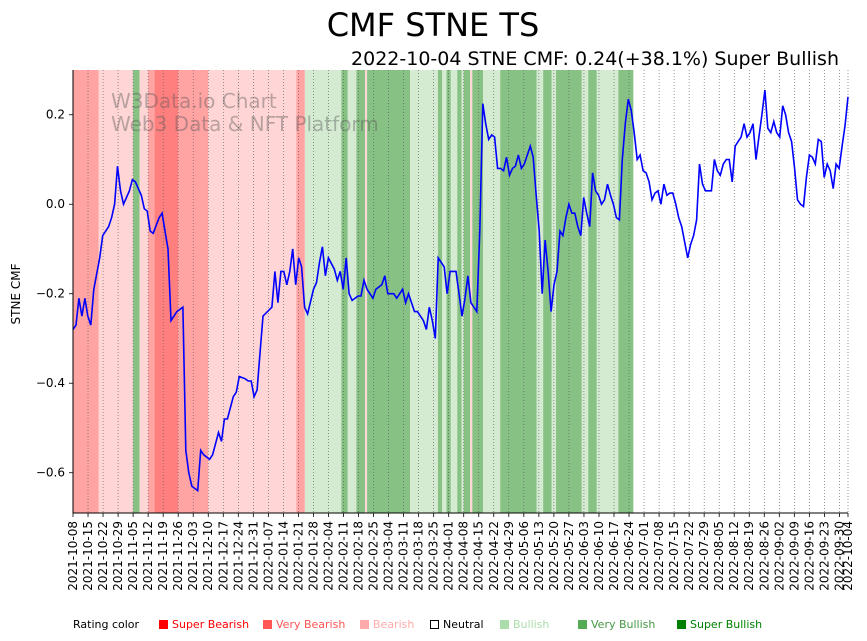 Image resolution: width=867 pixels, height=641 pixels. What do you see at coordinates (245, 124) in the screenshot?
I see `watermark-line-2: Web3 Data & NFT Platform` at bounding box center [245, 124].